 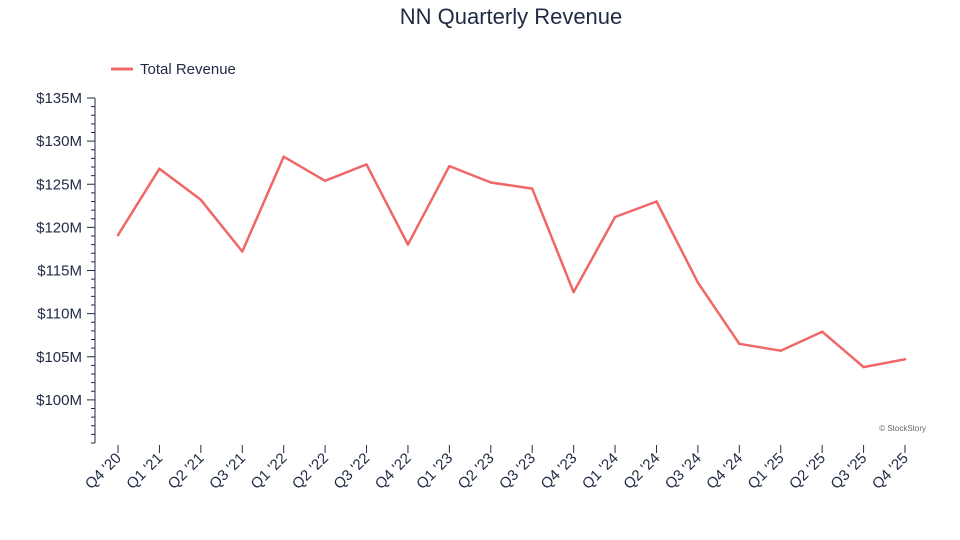 I want to click on x-tick-label: Q4 '20, so click(x=103, y=471).